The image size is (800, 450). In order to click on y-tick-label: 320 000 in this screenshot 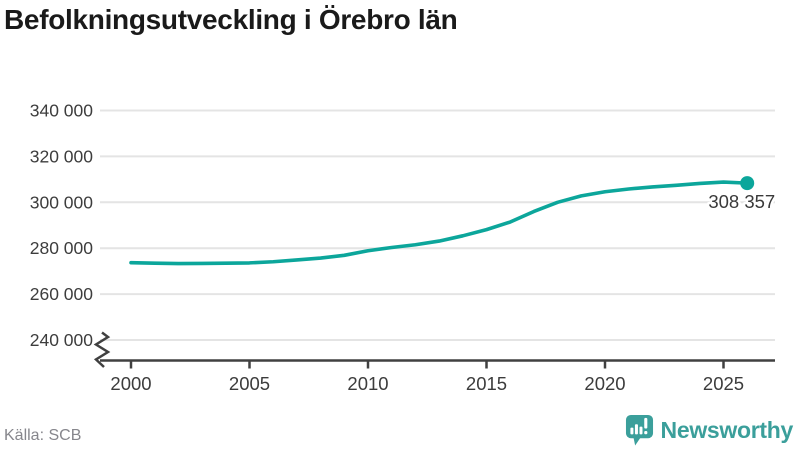, I will do `click(62, 156)`.